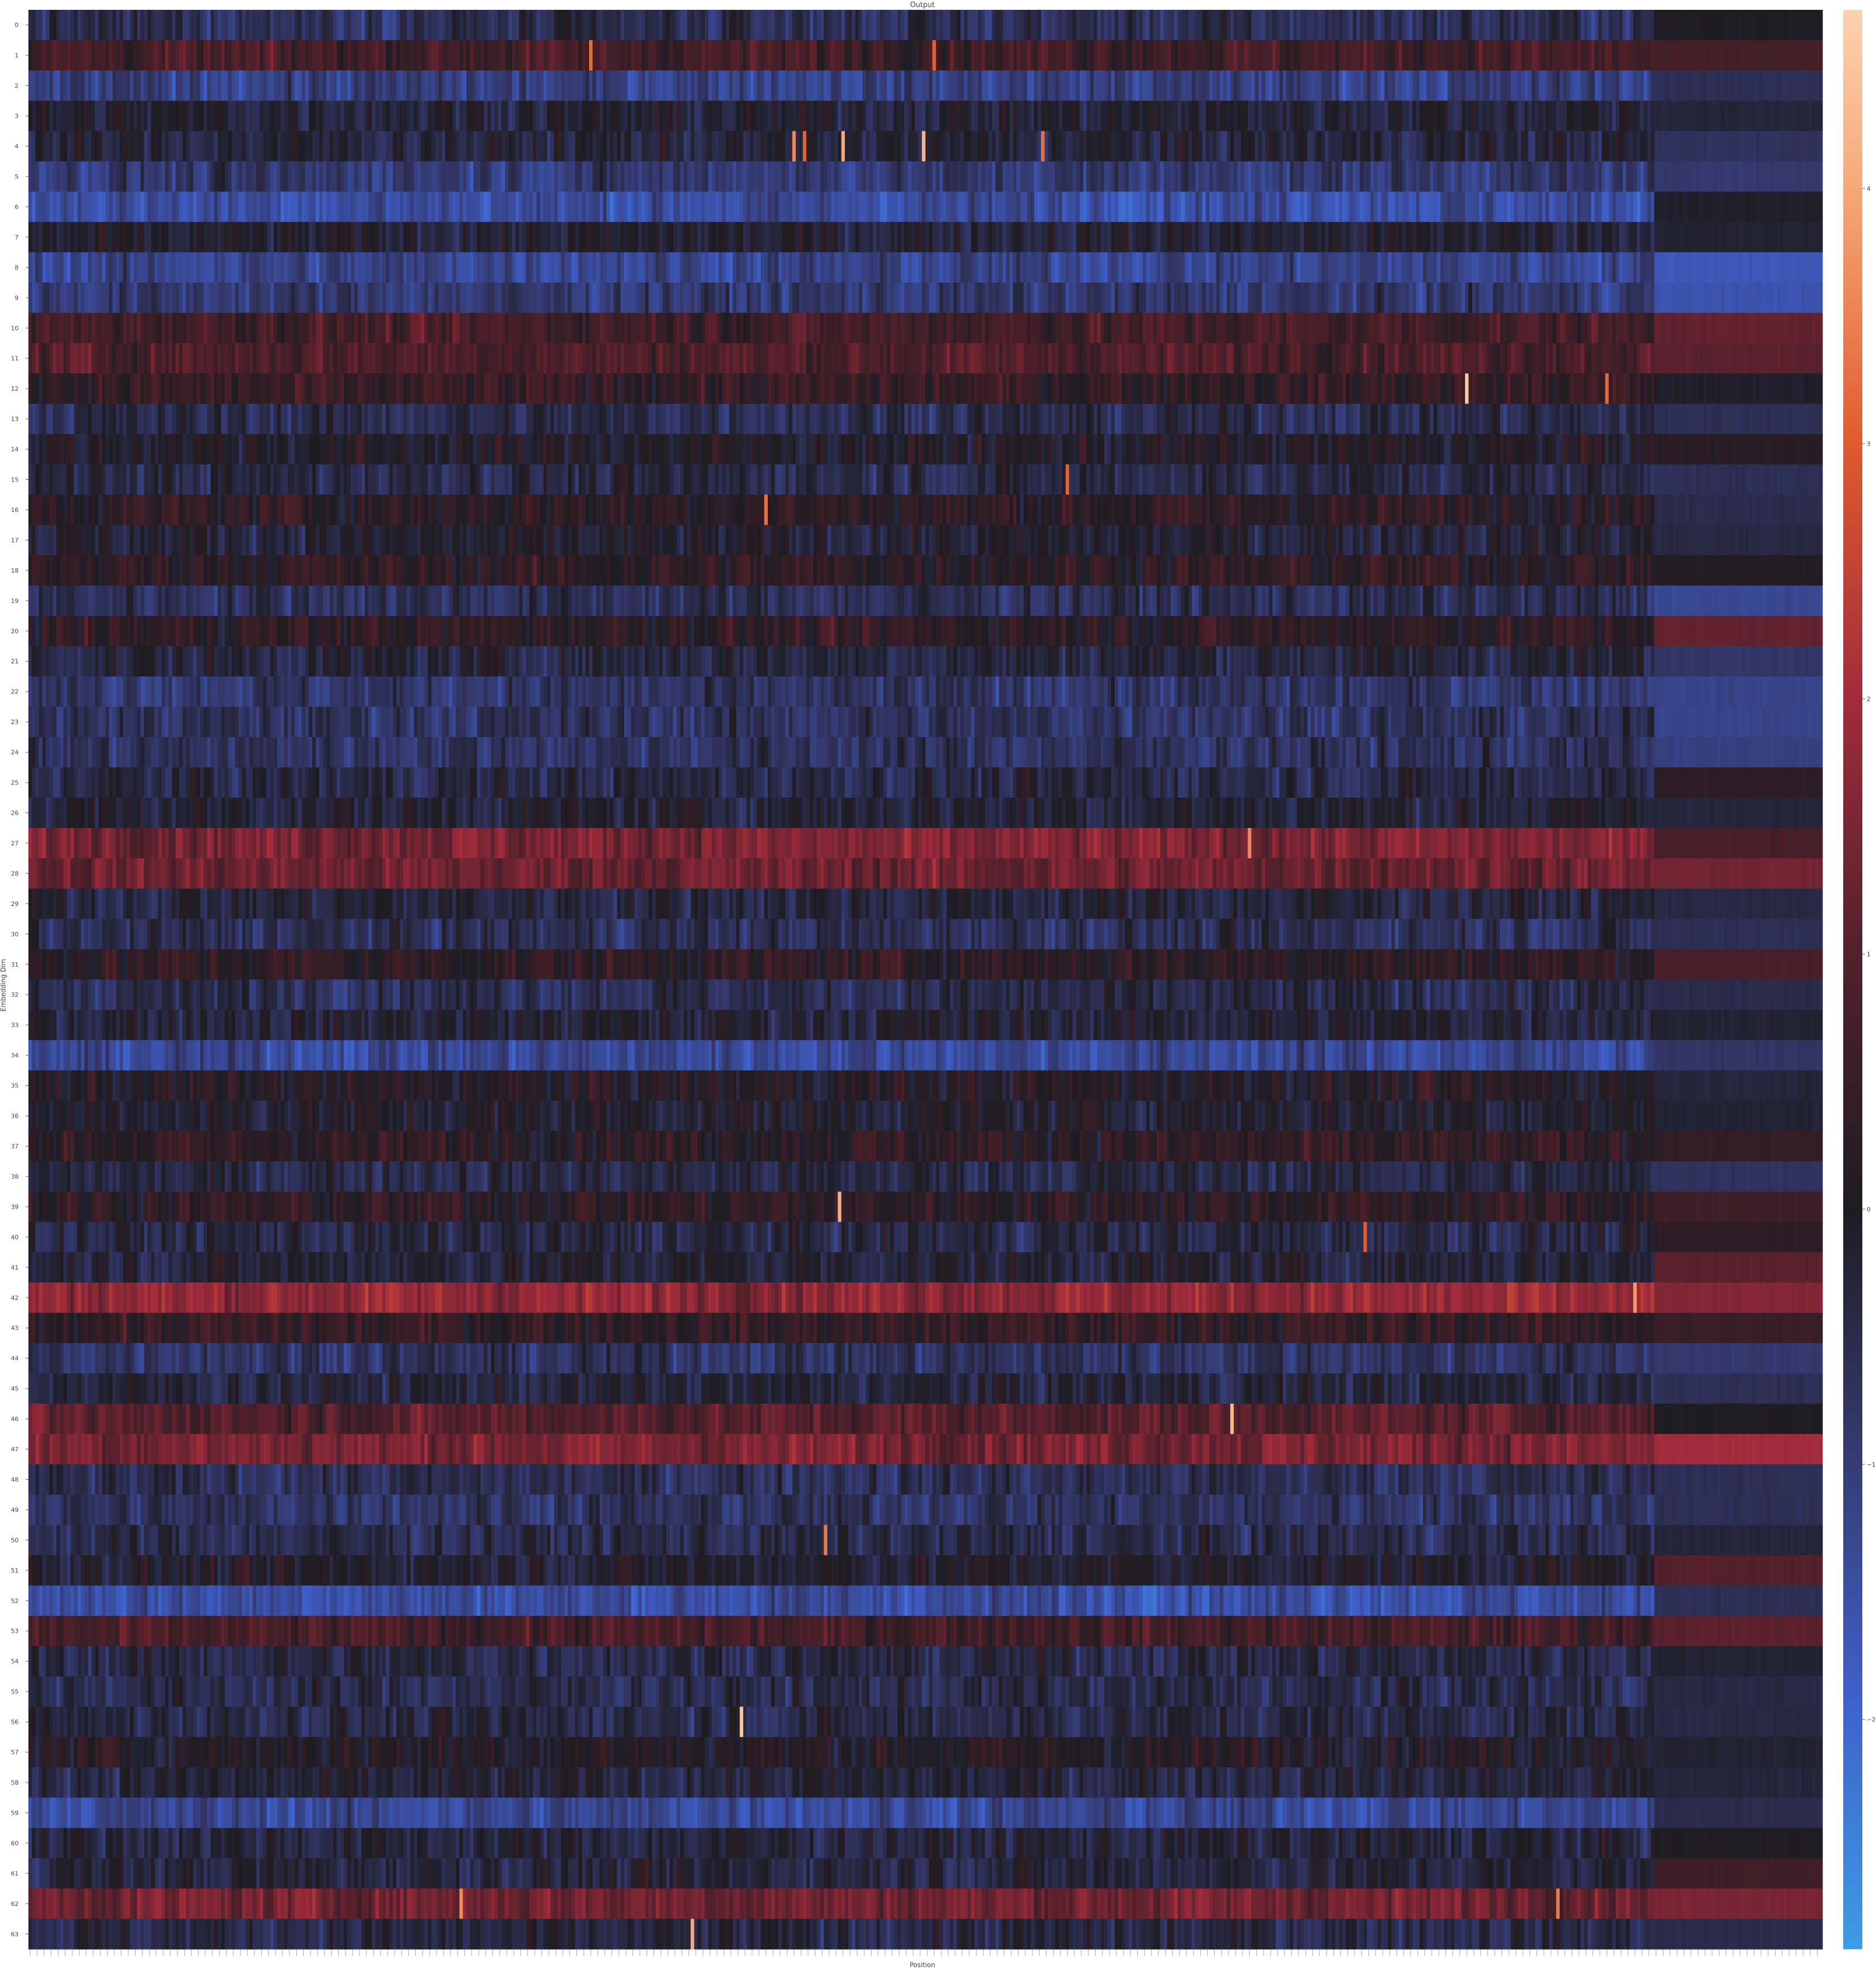 The width and height of the screenshot is (1876, 1971). I want to click on y-axis-label: Embedding Dim, so click(3, 985).